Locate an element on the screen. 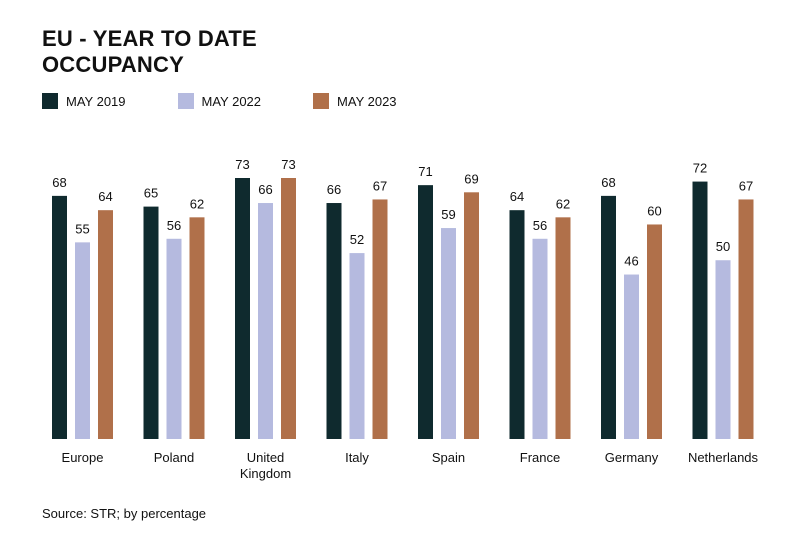  data-label-italy-may-2019: 66 is located at coordinates (334, 189).